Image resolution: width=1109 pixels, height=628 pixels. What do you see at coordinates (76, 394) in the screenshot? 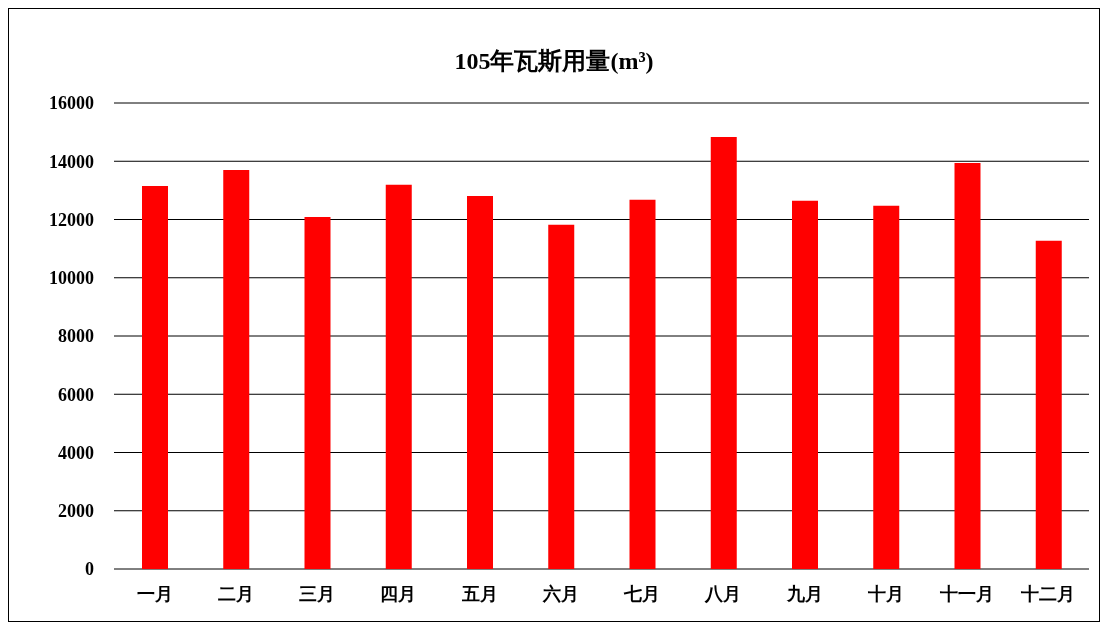
I see `y-tick-label: 6000` at bounding box center [76, 394].